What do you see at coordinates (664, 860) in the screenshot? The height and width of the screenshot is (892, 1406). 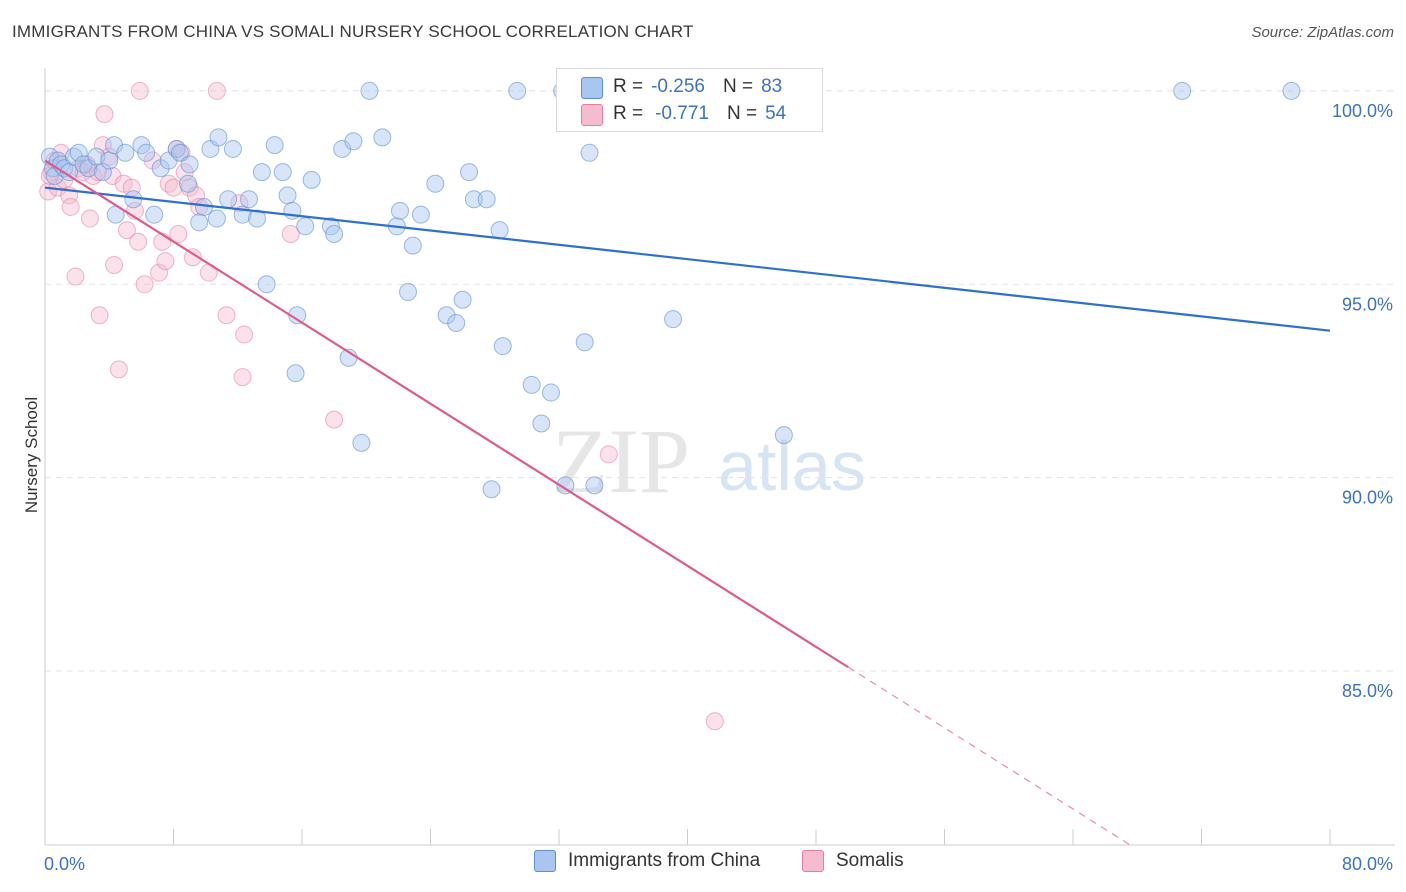 I see `legend-china-label: Immigrants from China` at bounding box center [664, 860].